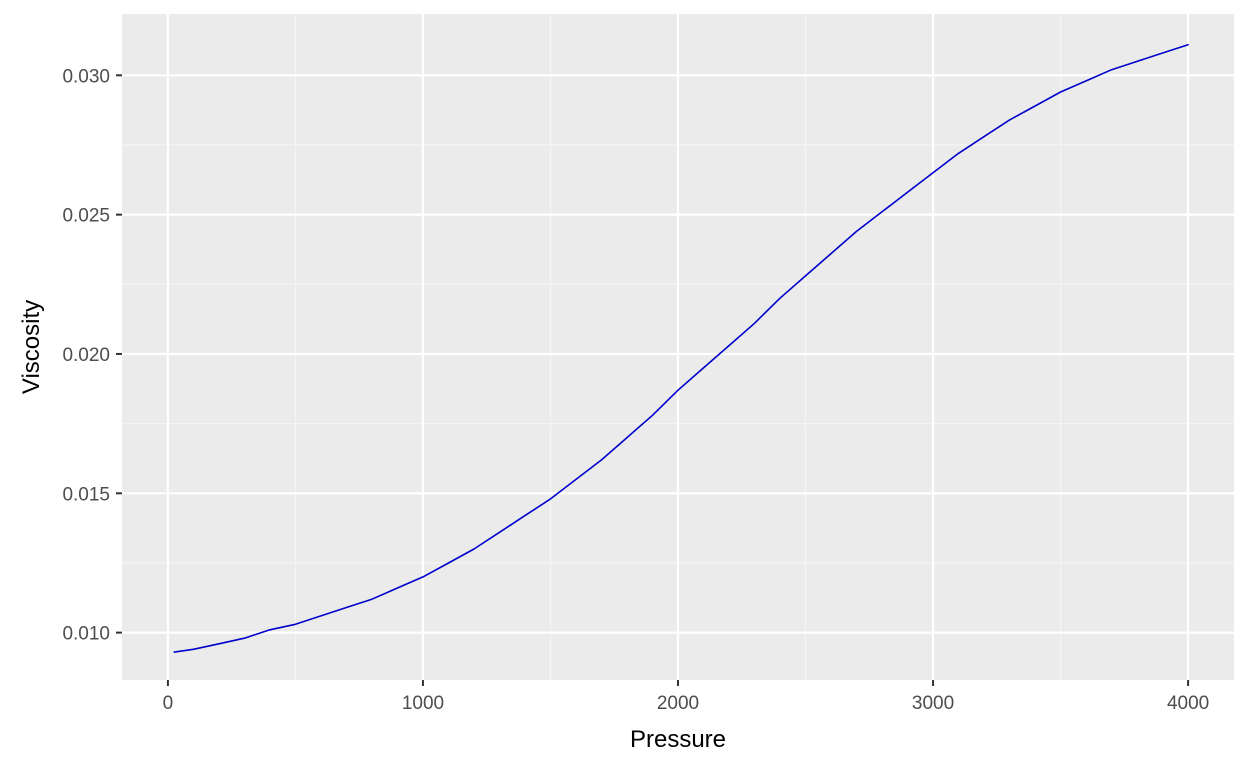 The width and height of the screenshot is (1248, 768). I want to click on x-tick-label: 1000, so click(423, 703).